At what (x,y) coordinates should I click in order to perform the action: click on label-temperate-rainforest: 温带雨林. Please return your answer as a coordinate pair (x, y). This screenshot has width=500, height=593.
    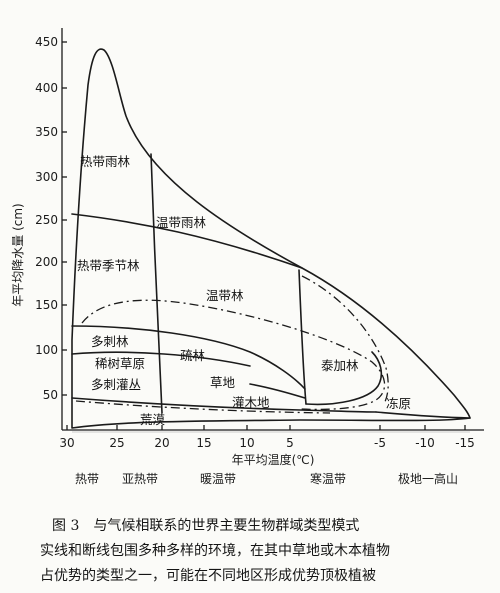
    Looking at the image, I should click on (181, 222).